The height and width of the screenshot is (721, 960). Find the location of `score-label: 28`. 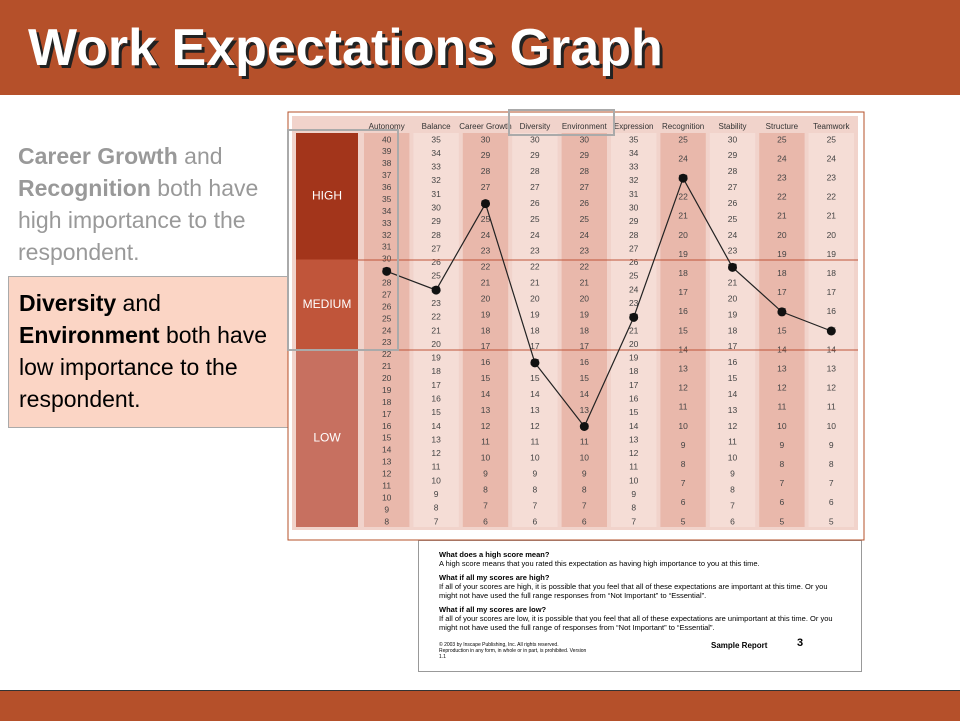

score-label: 28 is located at coordinates (436, 235).